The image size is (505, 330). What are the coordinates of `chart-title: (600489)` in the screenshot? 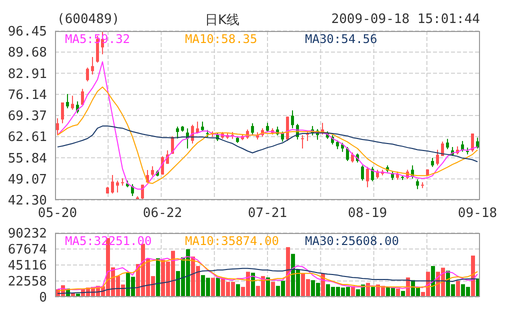 It's located at (88, 19).